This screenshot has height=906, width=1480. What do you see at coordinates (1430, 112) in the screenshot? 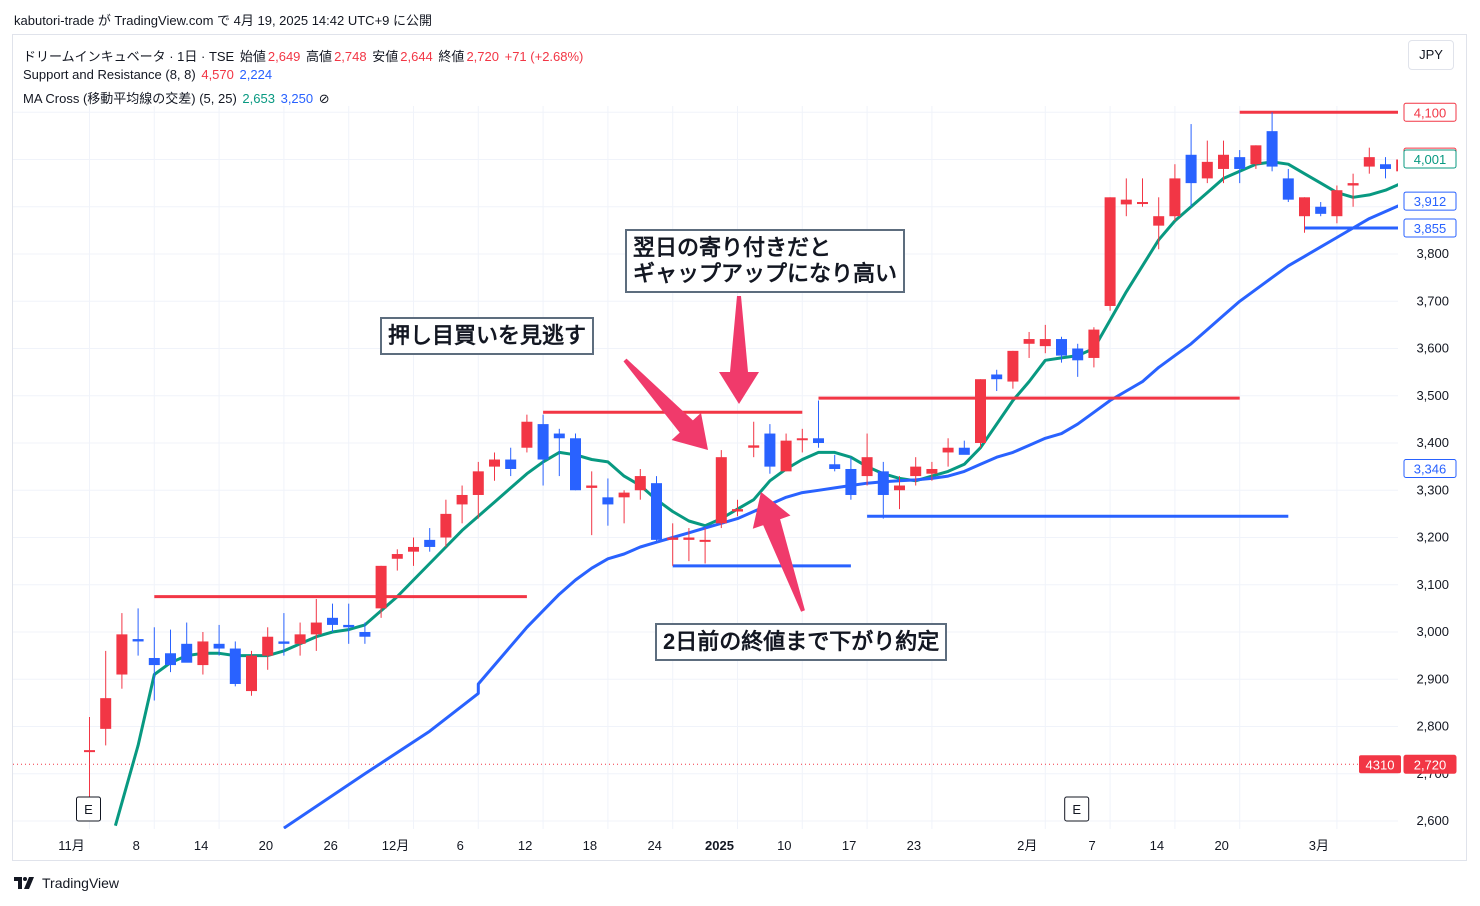
I see `price-label: 4,100` at bounding box center [1430, 112].